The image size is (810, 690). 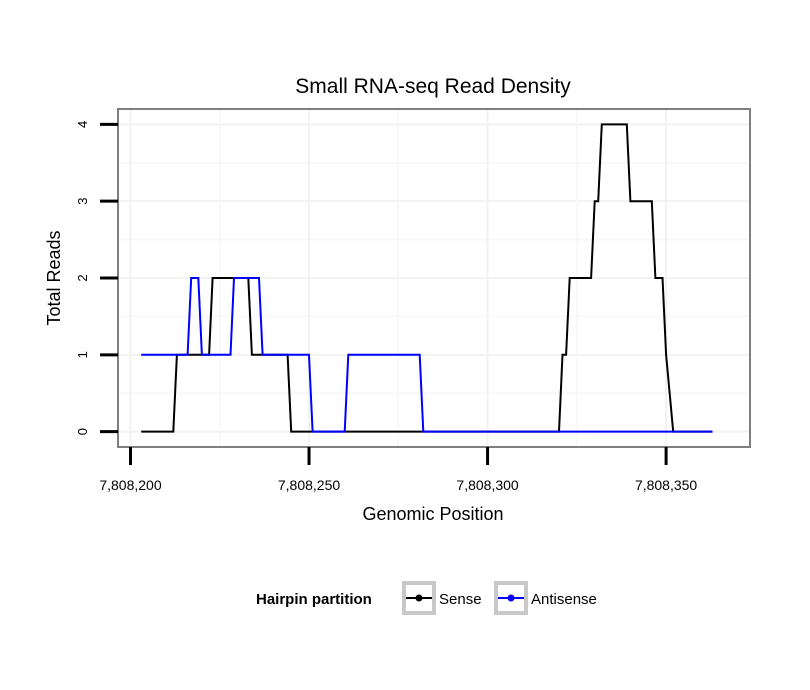 I want to click on y-tick-label: 4, so click(x=82, y=124).